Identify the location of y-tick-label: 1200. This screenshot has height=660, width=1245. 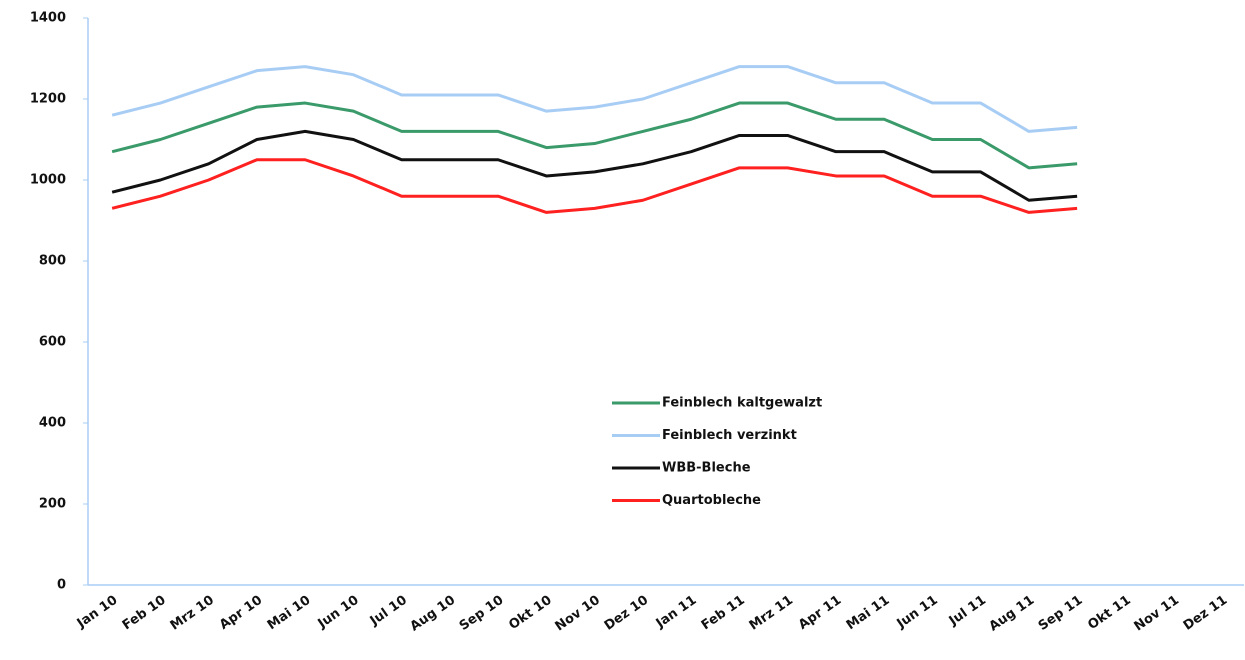
(48, 99).